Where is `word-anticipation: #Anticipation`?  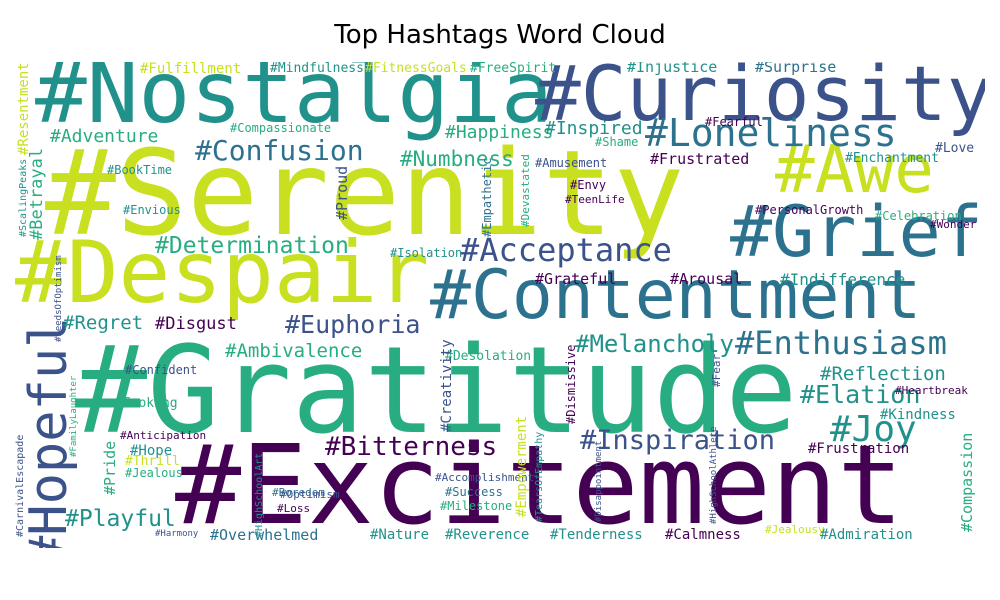 word-anticipation: #Anticipation is located at coordinates (163, 435).